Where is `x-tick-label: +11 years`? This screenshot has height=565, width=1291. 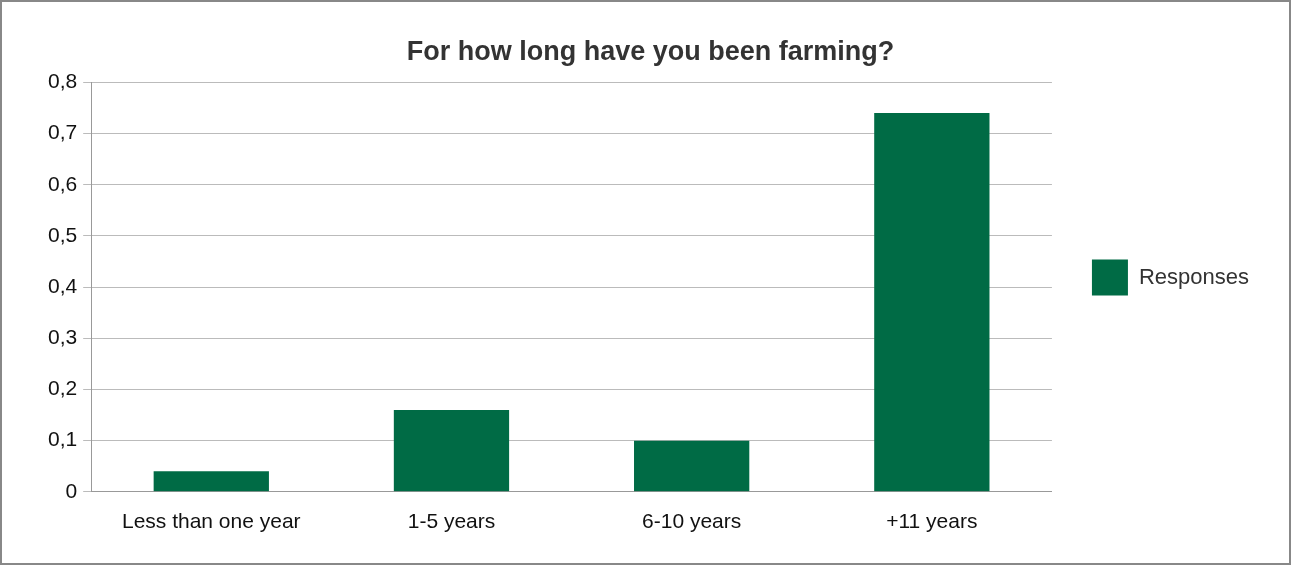
x-tick-label: +11 years is located at coordinates (932, 521).